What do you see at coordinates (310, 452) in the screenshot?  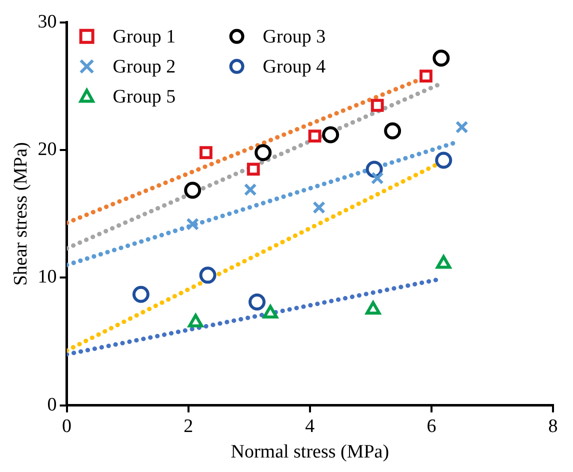 I see `x-axis-title: Normal stress (MPa)` at bounding box center [310, 452].